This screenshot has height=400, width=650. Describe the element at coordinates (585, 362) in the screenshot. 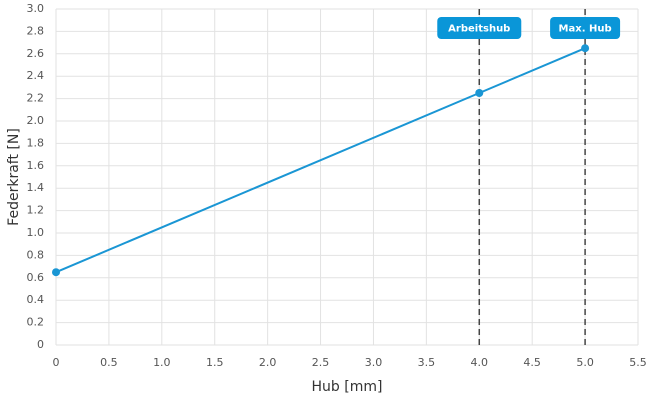

I see `x-tick-label: 5.0` at that location.